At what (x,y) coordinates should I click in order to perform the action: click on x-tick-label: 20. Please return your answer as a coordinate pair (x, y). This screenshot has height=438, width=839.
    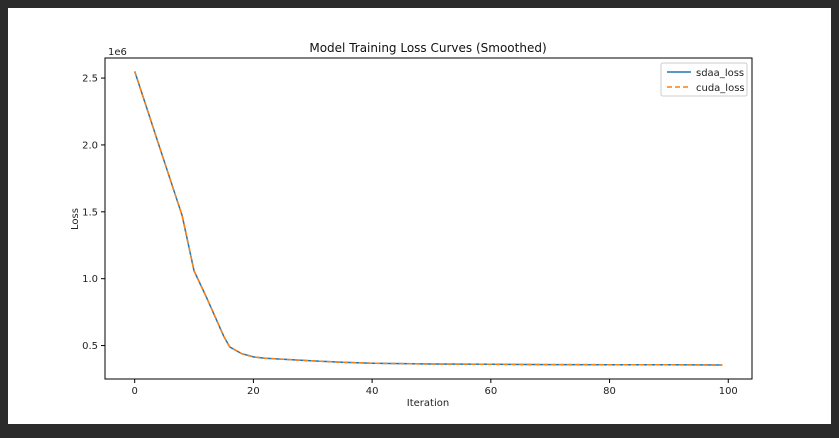
    Looking at the image, I should click on (253, 391).